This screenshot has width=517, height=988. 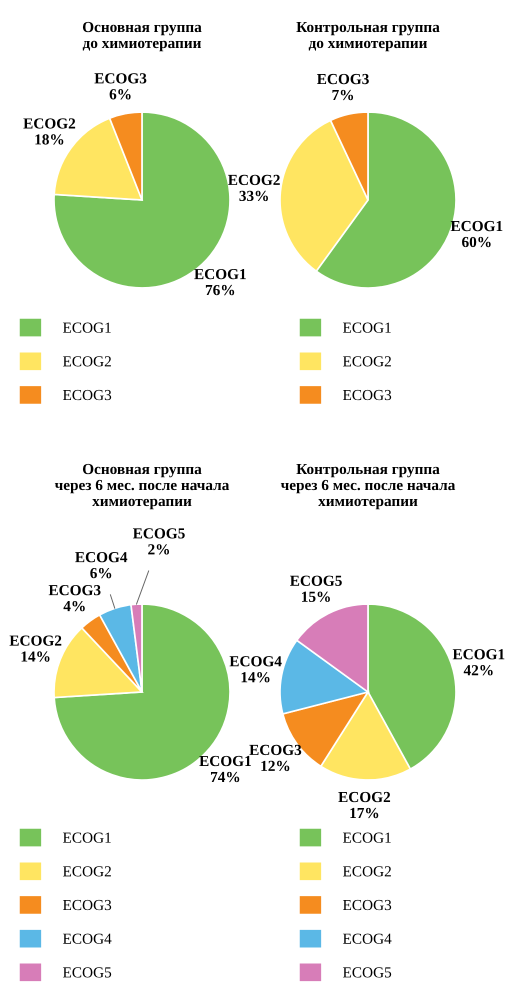 What do you see at coordinates (142, 37) in the screenshot?
I see `chart-title: Основная группа до химиотерапии` at bounding box center [142, 37].